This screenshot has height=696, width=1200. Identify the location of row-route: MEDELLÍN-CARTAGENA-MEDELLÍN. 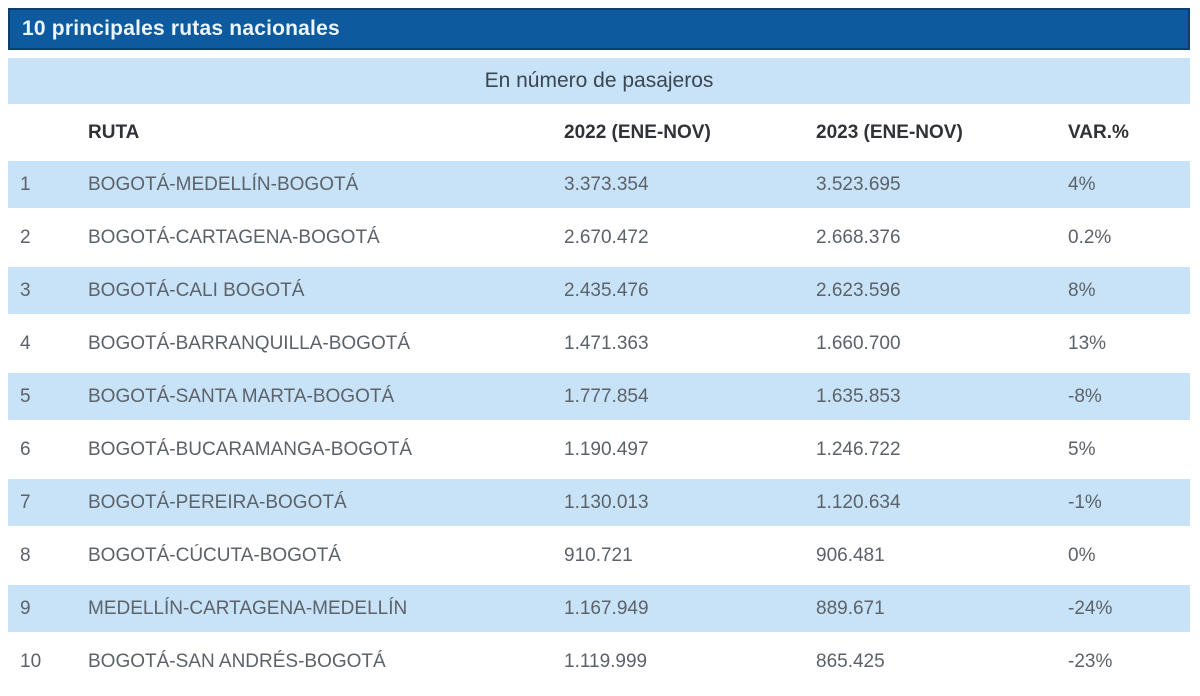
(248, 608).